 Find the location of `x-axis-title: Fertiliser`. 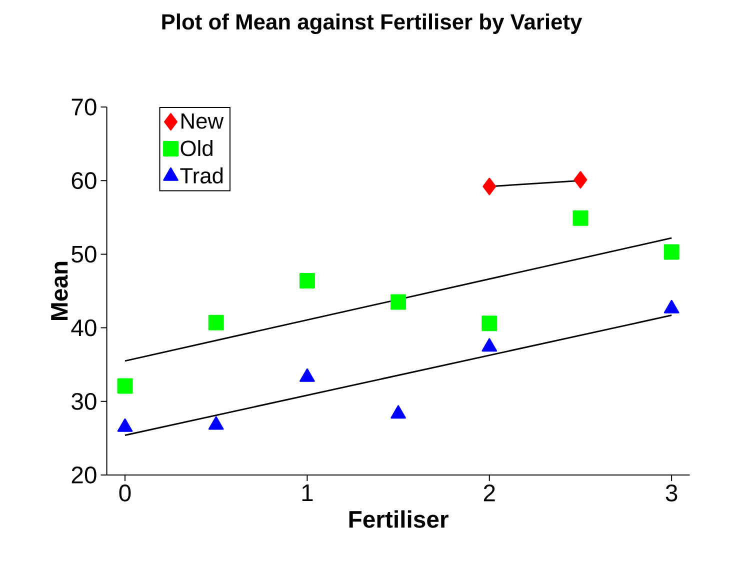

x-axis-title: Fertiliser is located at coordinates (398, 519).